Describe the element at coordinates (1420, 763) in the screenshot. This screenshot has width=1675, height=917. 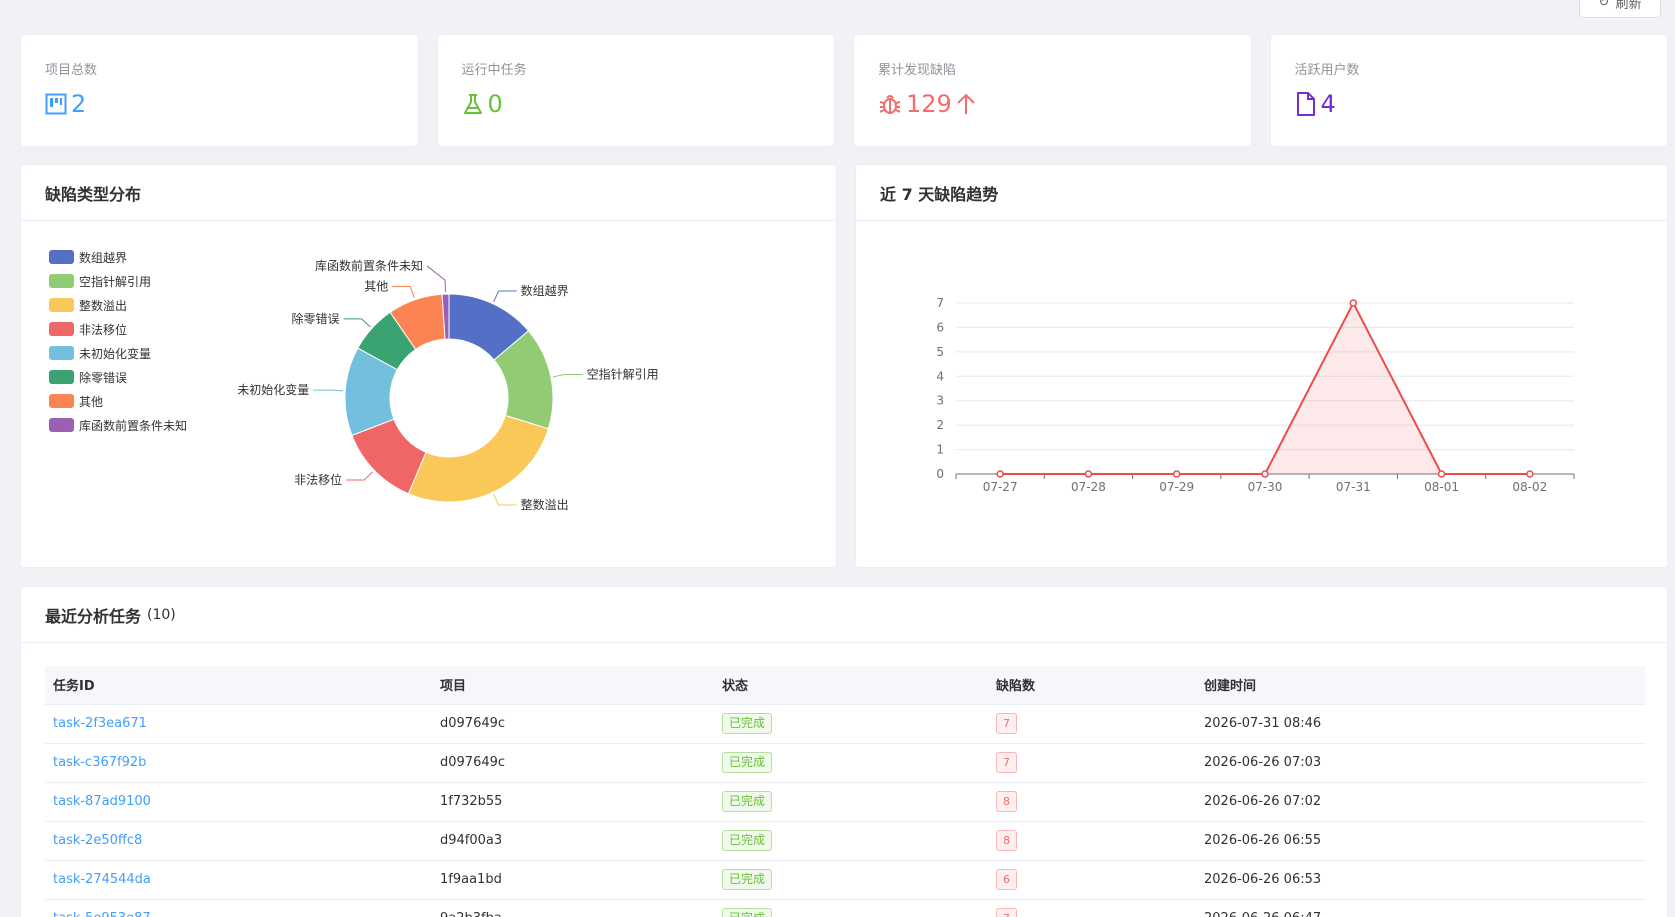
I see `created-time-cell: 2026-06-26 07:03` at that location.